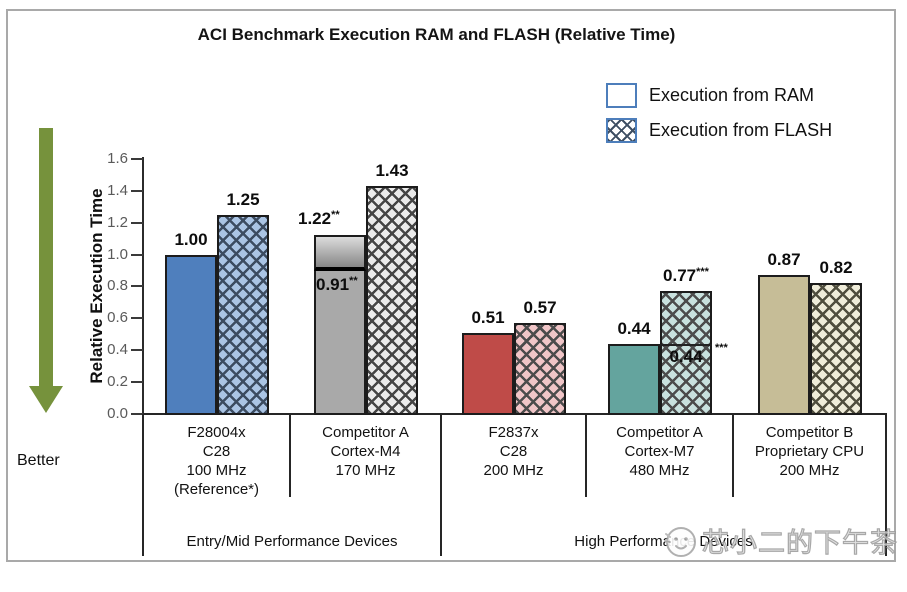 This screenshot has width=907, height=592. I want to click on y-axis-line, so click(143, 286).